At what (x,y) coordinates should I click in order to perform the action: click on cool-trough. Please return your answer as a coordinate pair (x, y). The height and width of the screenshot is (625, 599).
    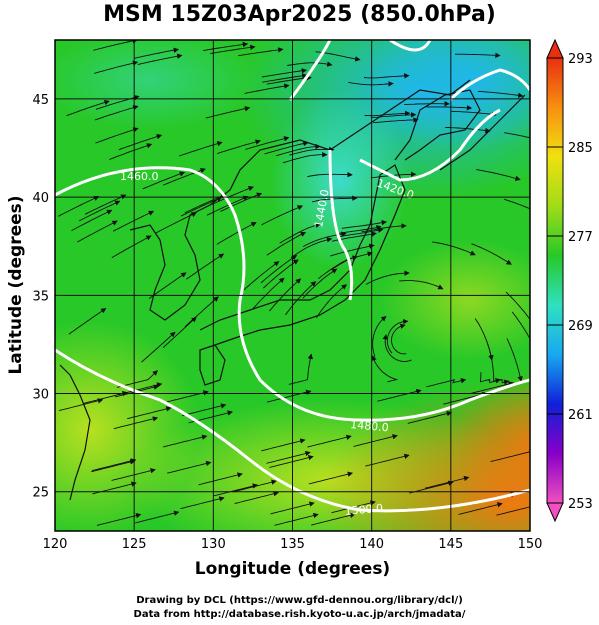
    Looking at the image, I should click on (340, 180).